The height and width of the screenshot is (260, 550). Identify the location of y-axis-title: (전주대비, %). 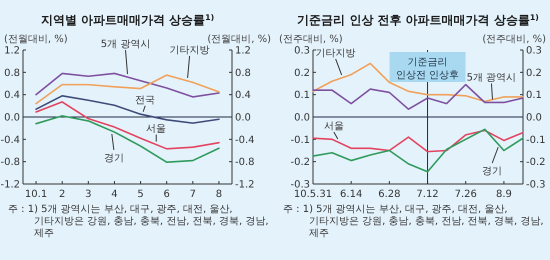
(311, 39).